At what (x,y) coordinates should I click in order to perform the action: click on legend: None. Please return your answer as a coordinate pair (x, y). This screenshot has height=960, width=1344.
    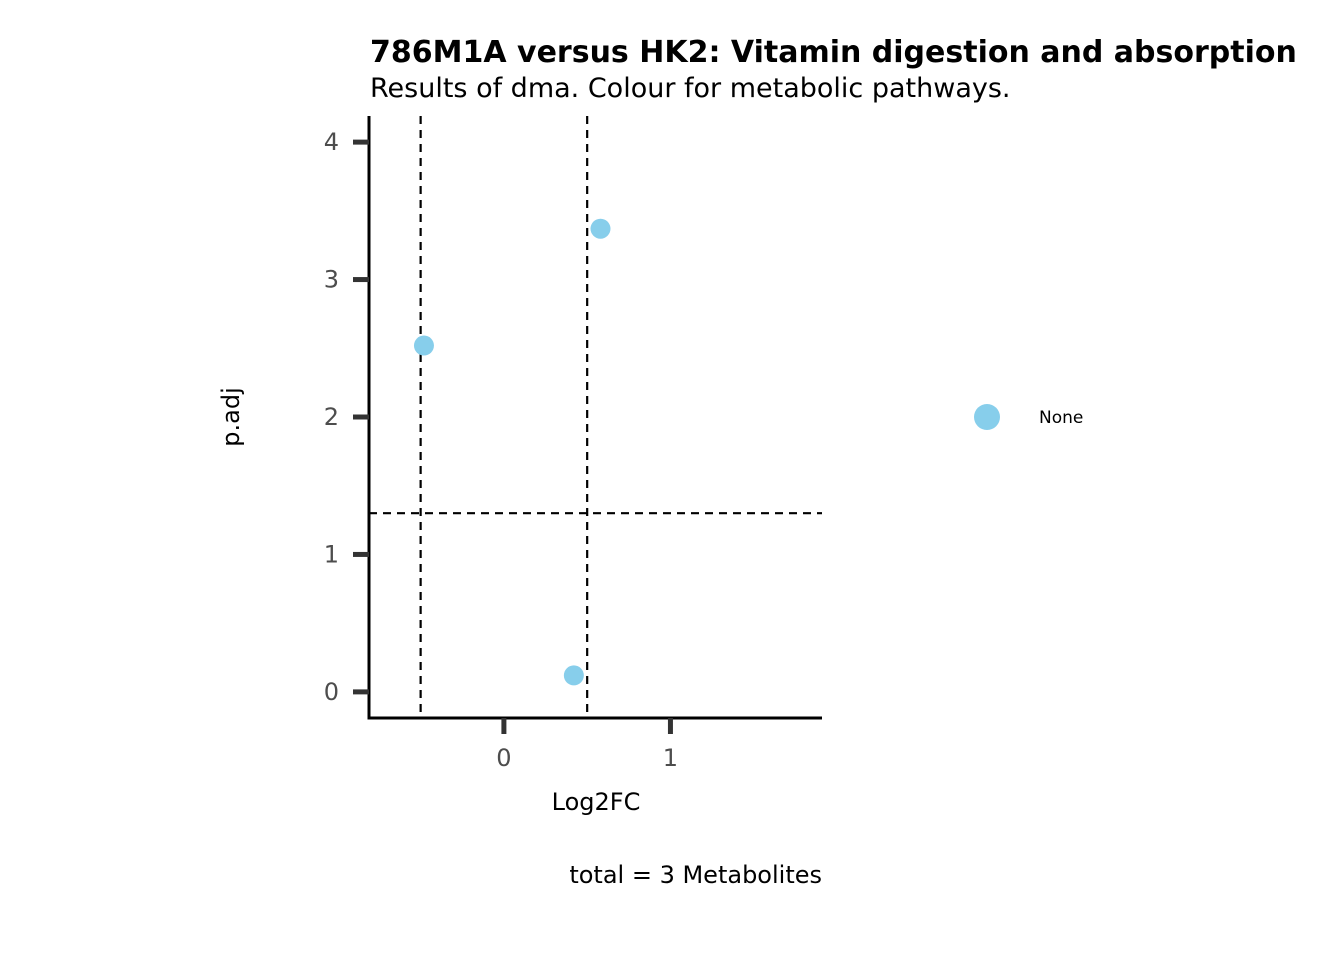
    Looking at the image, I should click on (1028, 417).